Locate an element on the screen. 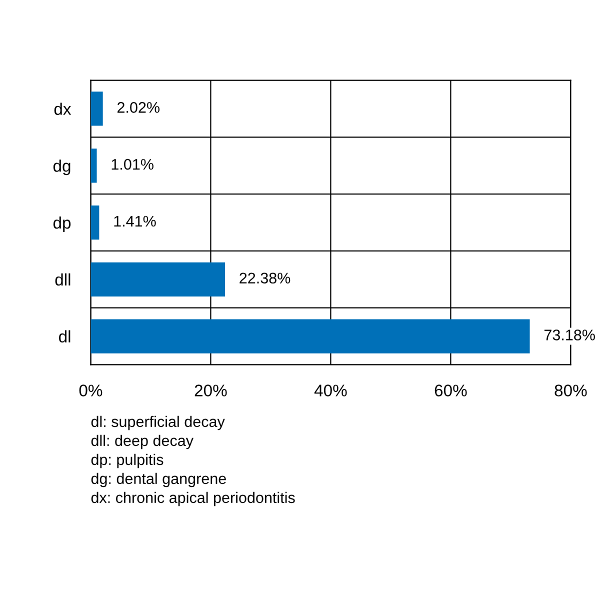  data-label: 1.41% is located at coordinates (135, 221).